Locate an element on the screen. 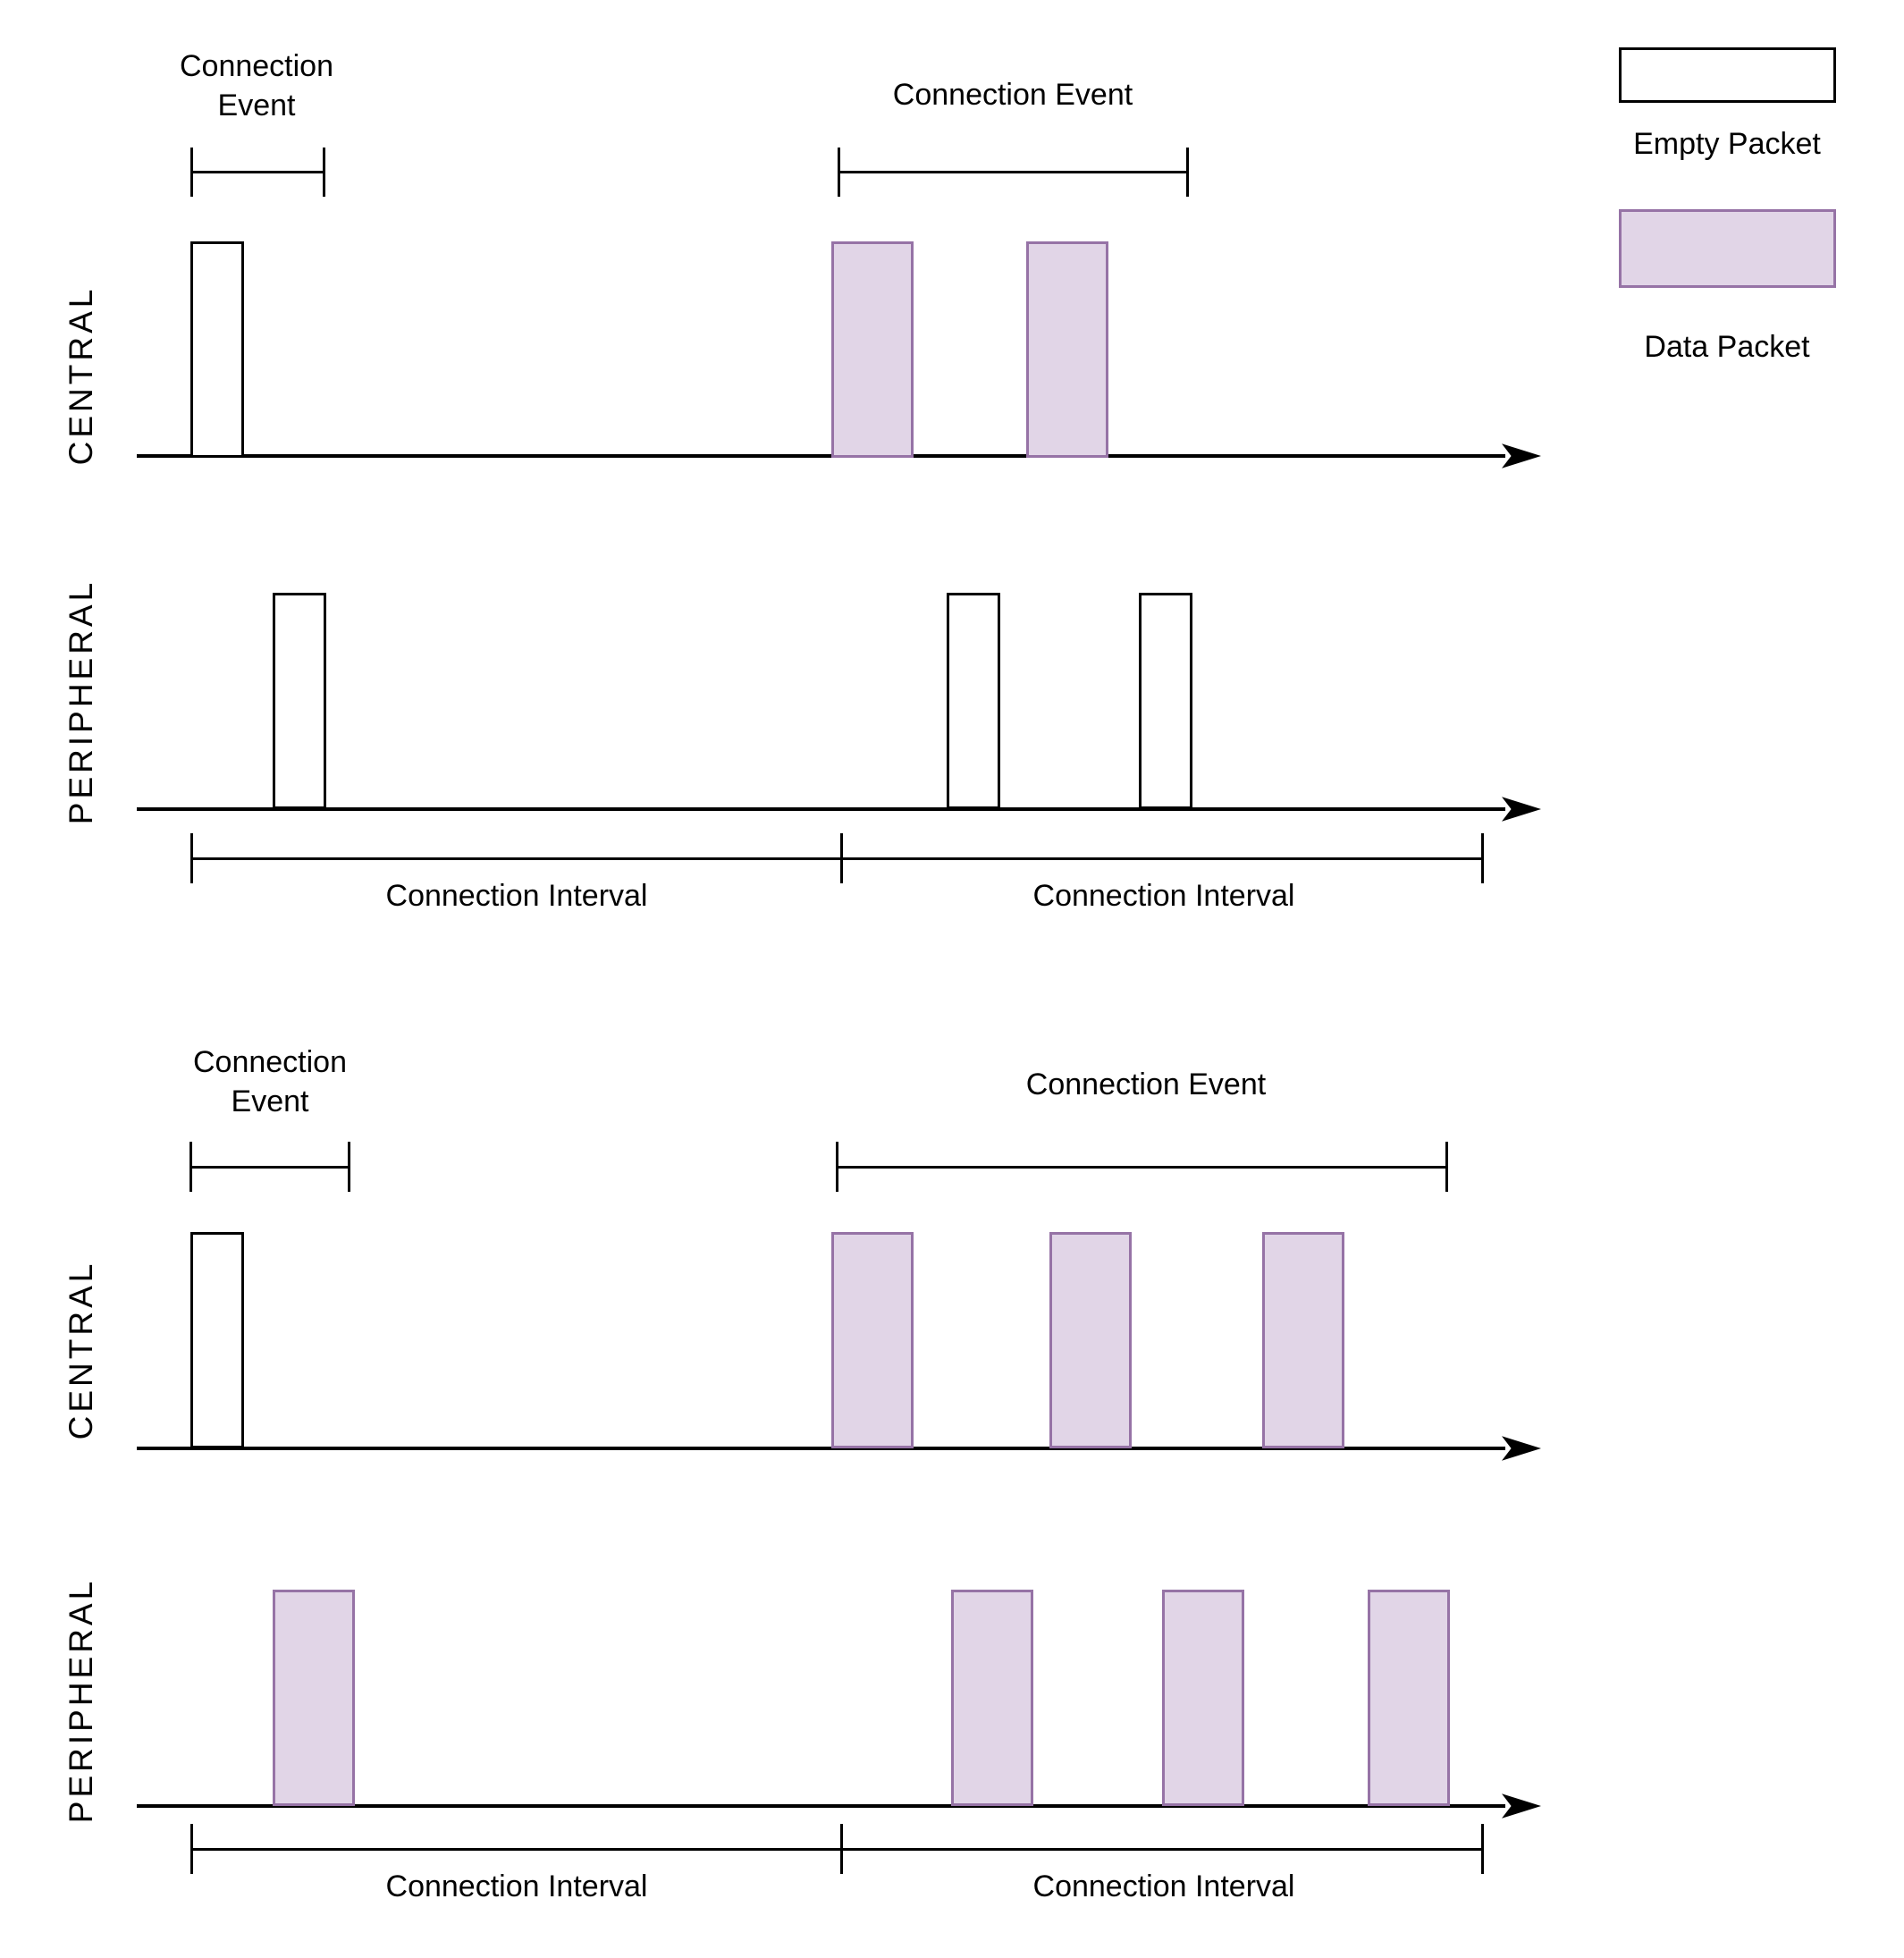 This screenshot has width=1904, height=1958. d1-central-empty-packet is located at coordinates (217, 349).